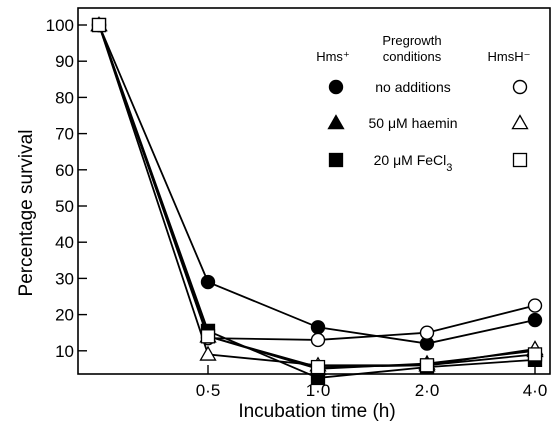 The height and width of the screenshot is (432, 559). What do you see at coordinates (64, 242) in the screenshot?
I see `y-tick-label: 40` at bounding box center [64, 242].